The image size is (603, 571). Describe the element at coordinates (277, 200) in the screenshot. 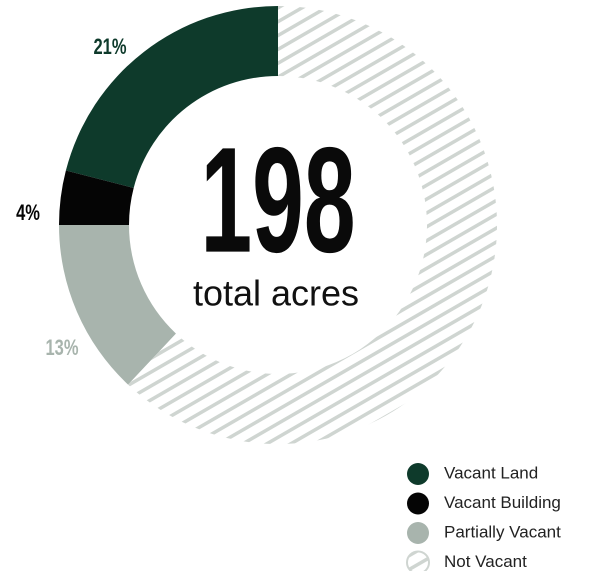

I see `center-value: 198` at that location.